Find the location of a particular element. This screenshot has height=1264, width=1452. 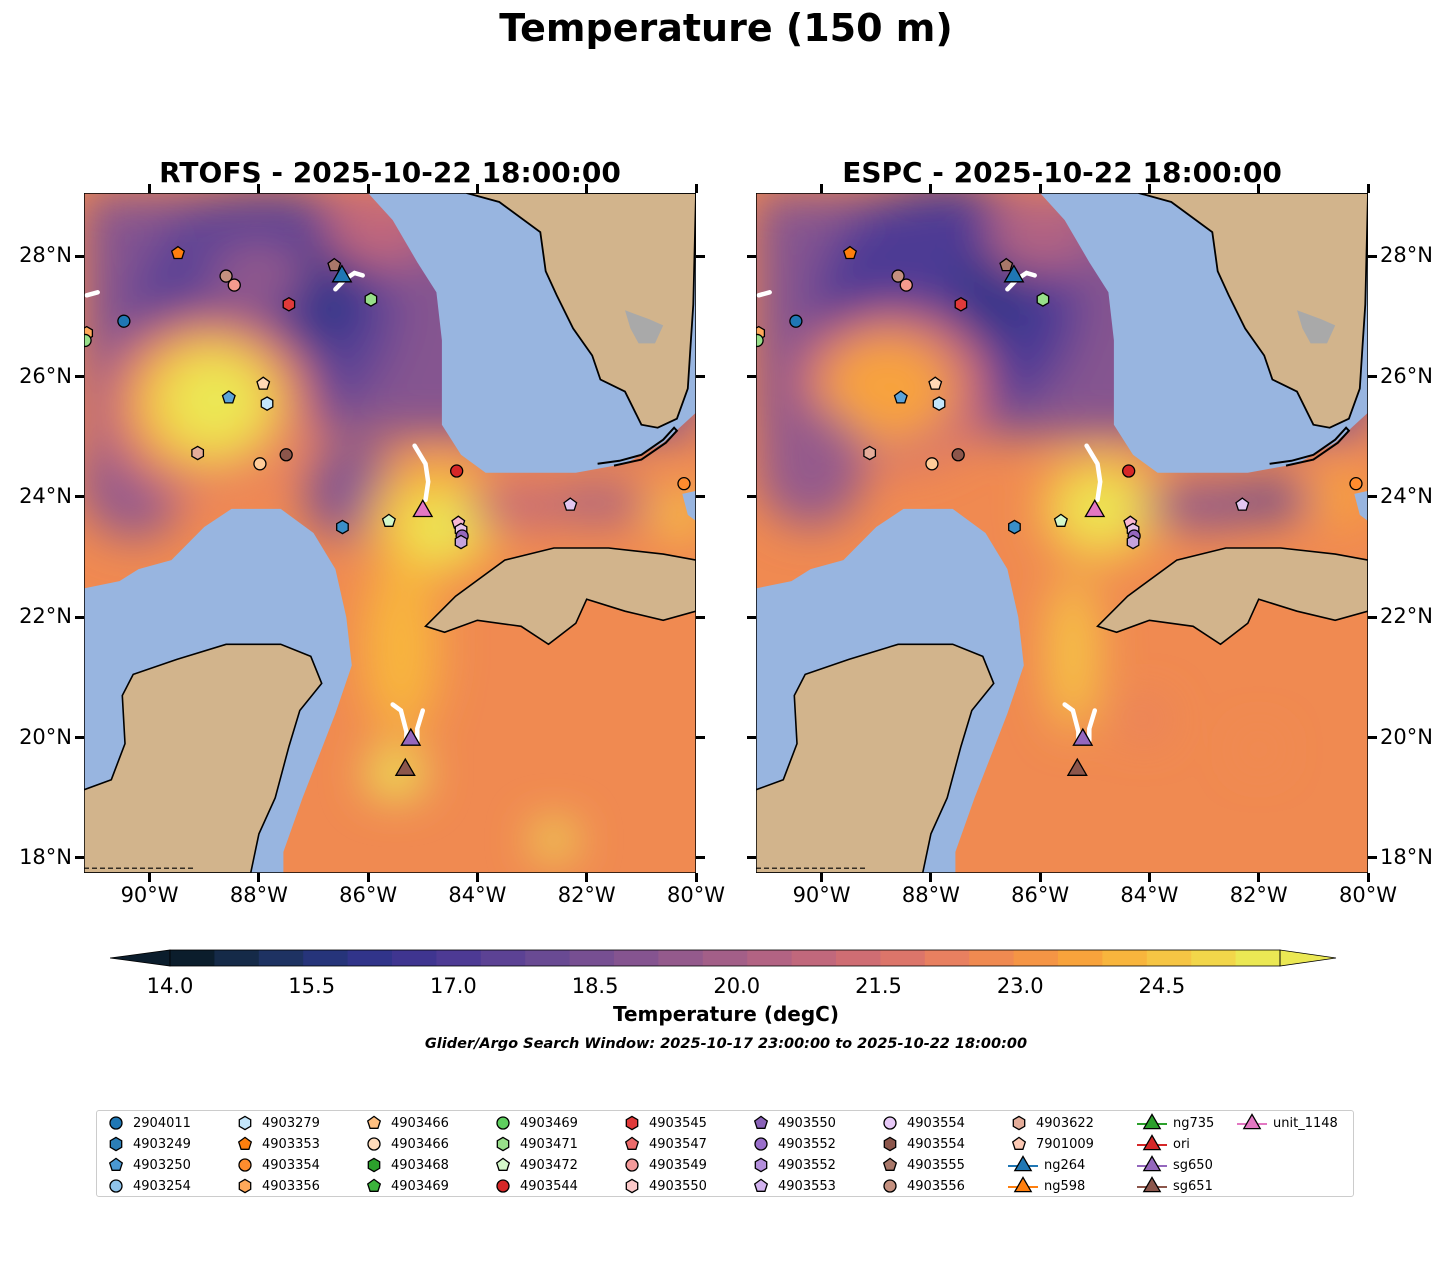

legend-label: ng598 is located at coordinates (1065, 1186).